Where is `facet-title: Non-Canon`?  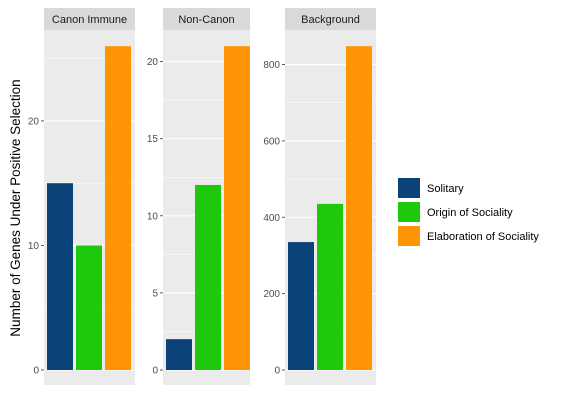 facet-title: Non-Canon is located at coordinates (206, 20).